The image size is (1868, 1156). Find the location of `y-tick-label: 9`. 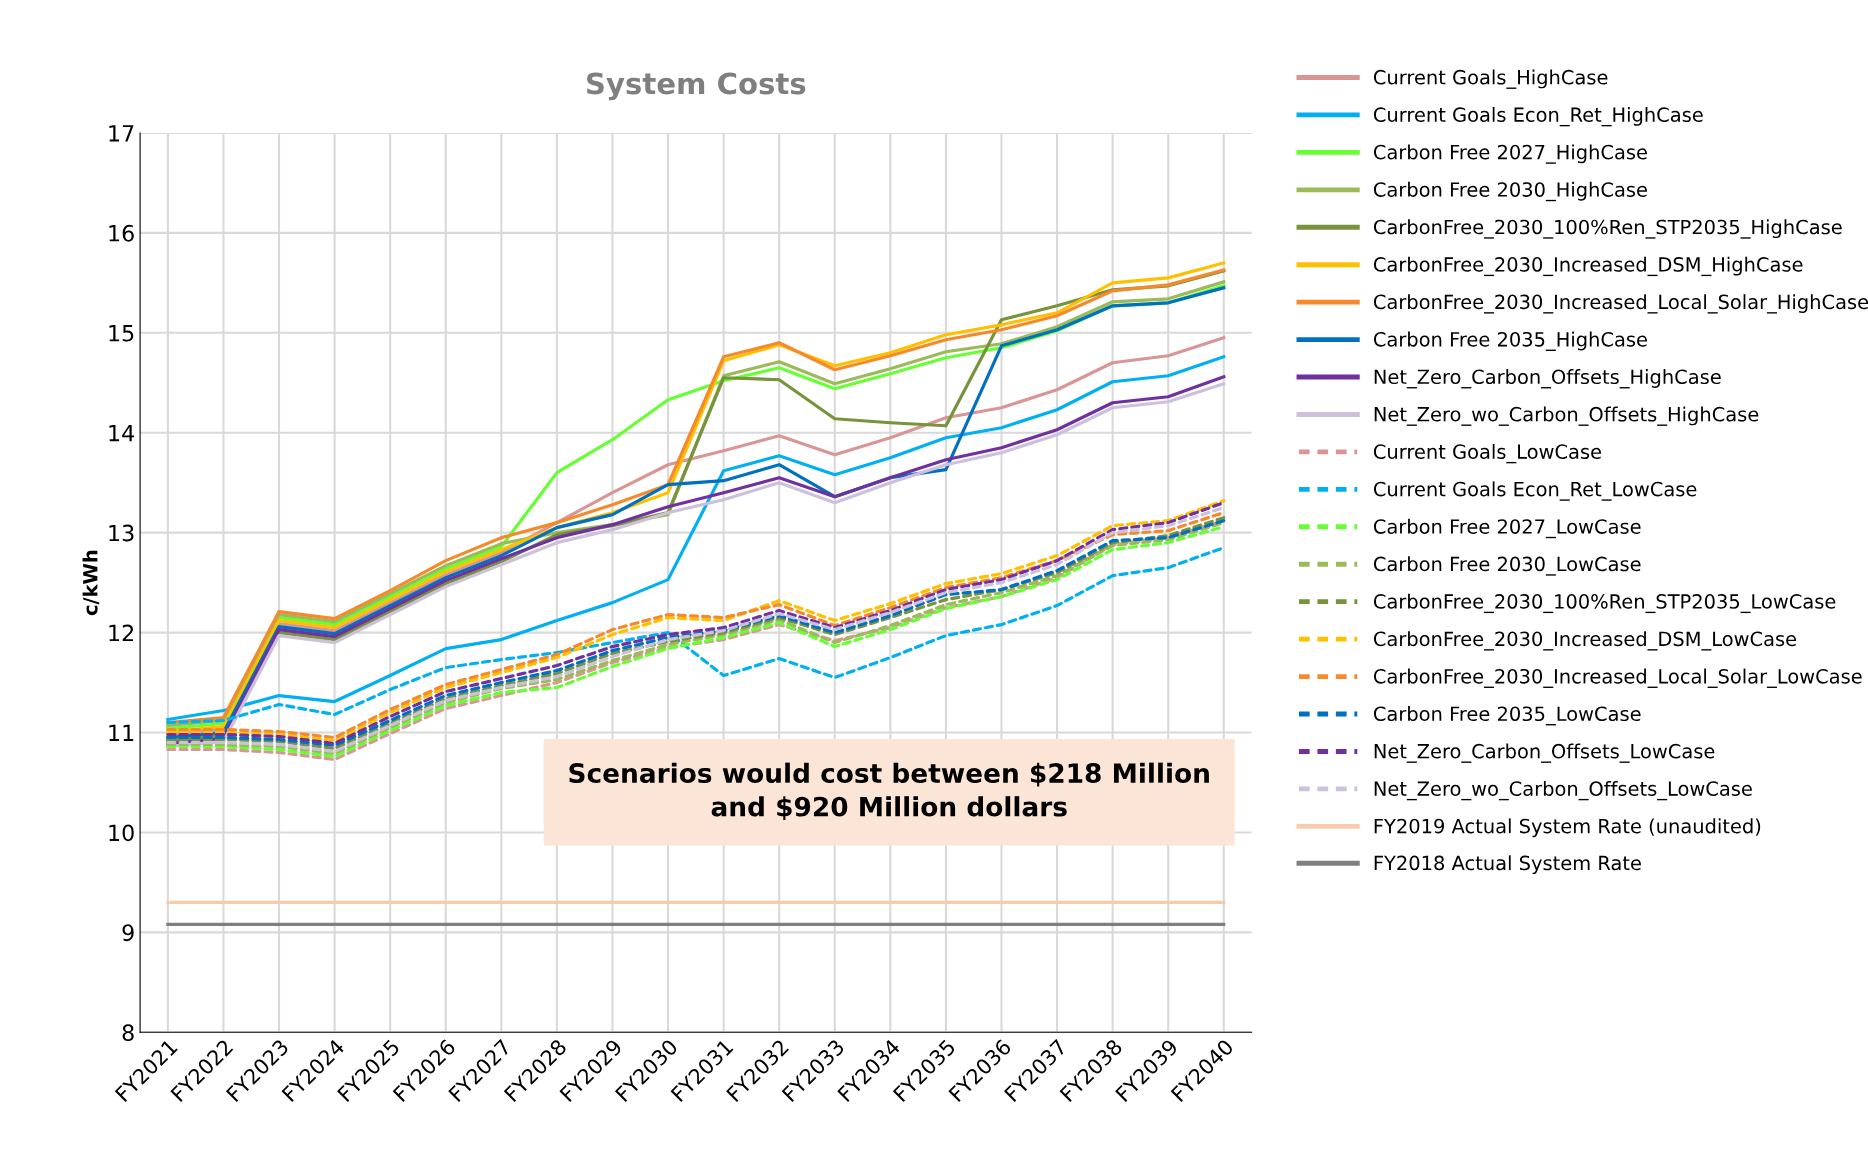

y-tick-label: 9 is located at coordinates (128, 933).